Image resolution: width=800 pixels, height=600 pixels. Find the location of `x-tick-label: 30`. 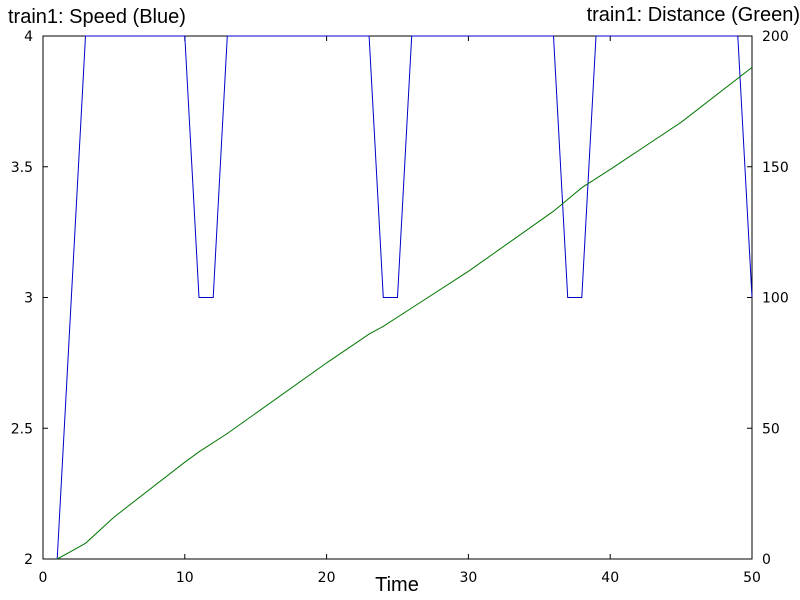

x-tick-label: 30 is located at coordinates (468, 578).